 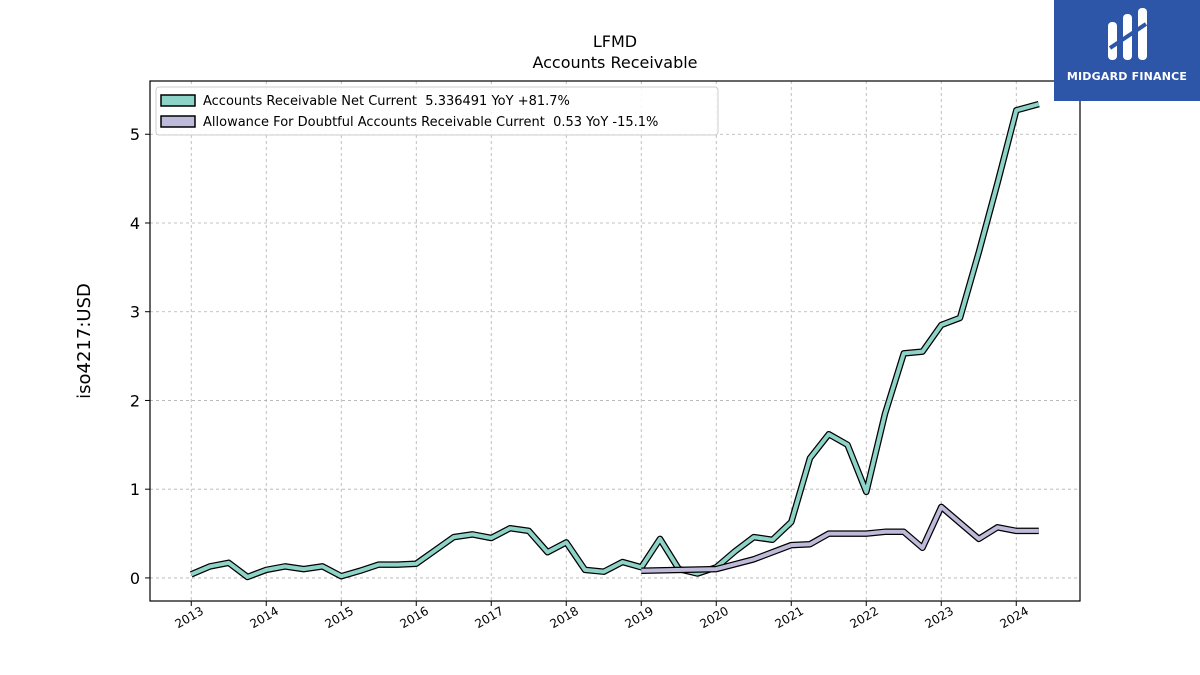 What do you see at coordinates (178, 100) in the screenshot?
I see `legend-swatch-net-current` at bounding box center [178, 100].